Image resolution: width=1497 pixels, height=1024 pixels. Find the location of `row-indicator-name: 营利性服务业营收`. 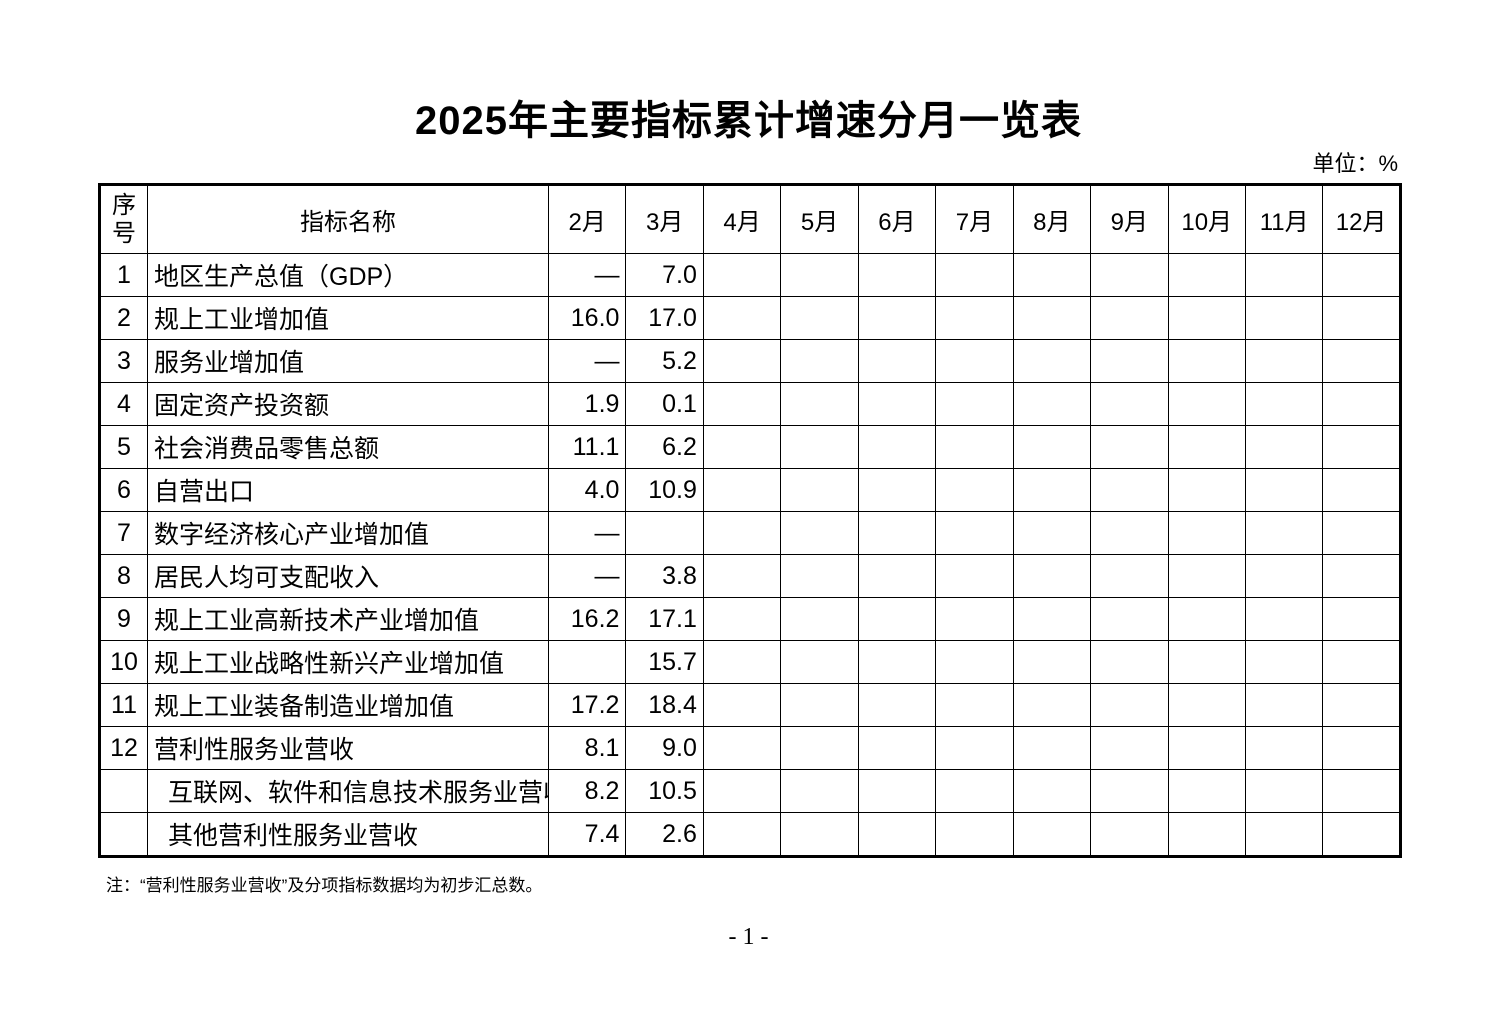

row-indicator-name: 营利性服务业营收 is located at coordinates (348, 748).